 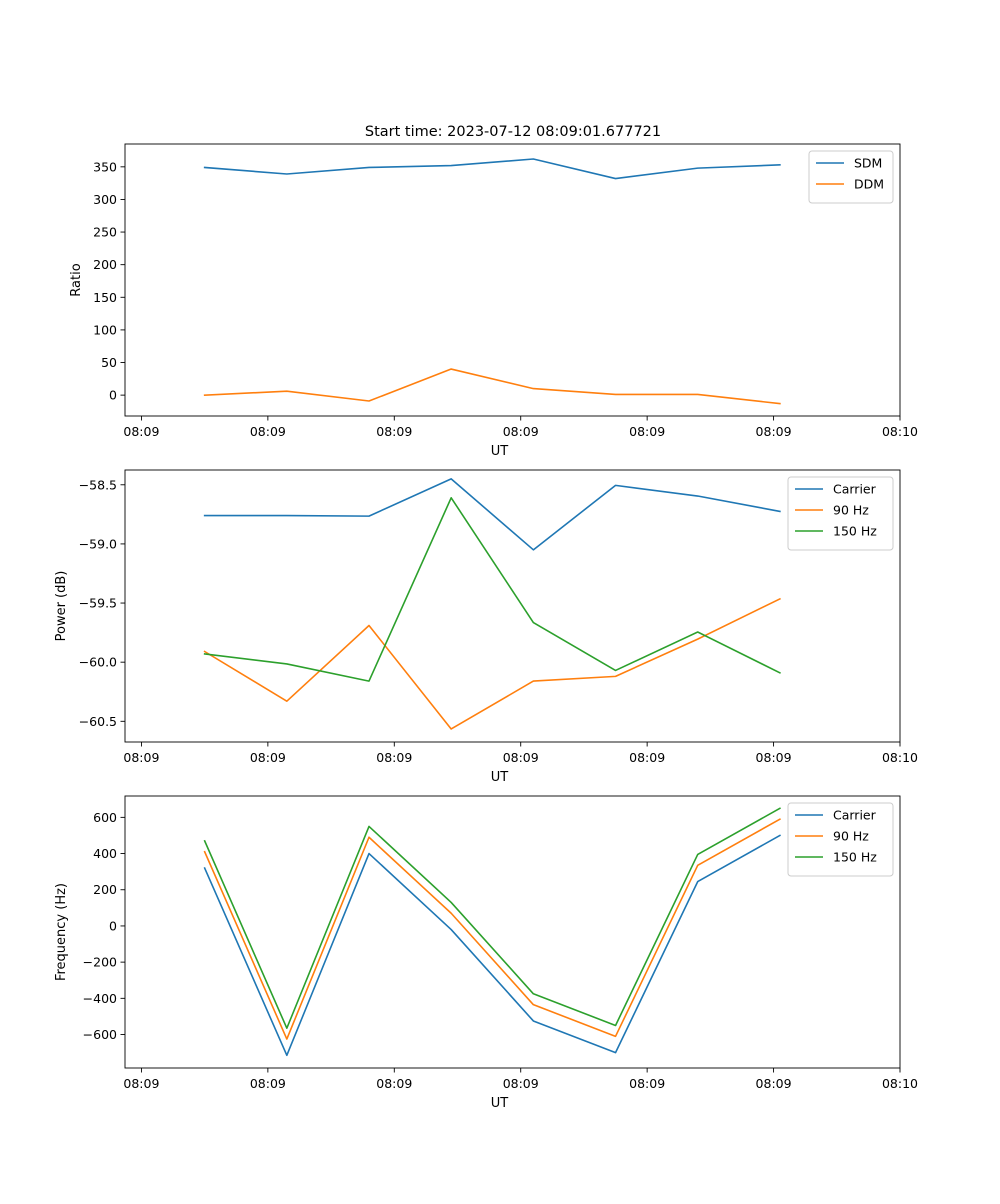 I want to click on chart-title: Start time: 2023-07-12 08:09:01.677721, so click(x=513, y=132).